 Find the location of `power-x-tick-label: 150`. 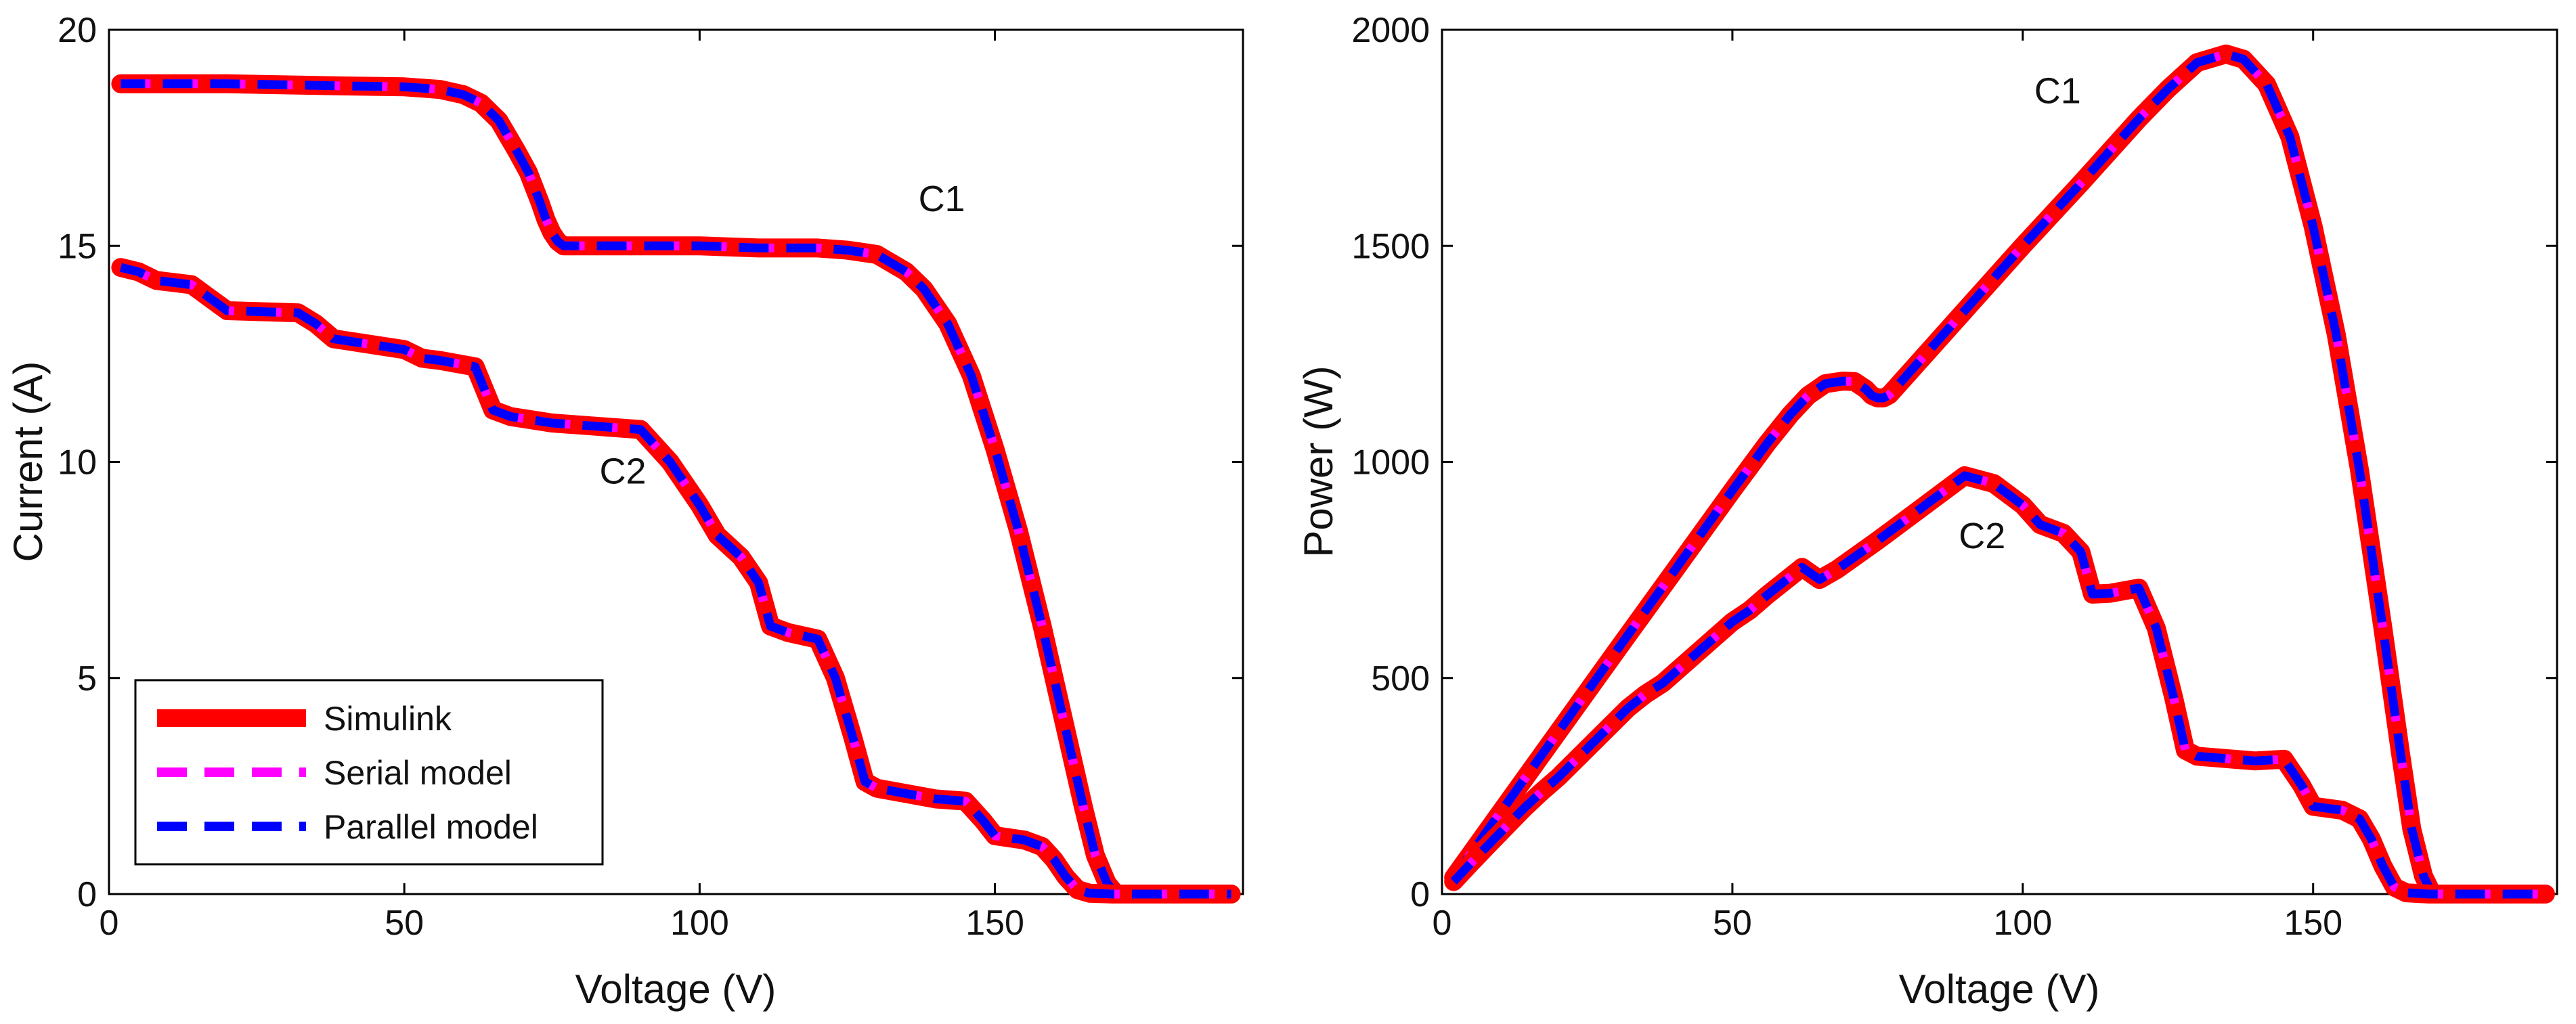

power-x-tick-label: 150 is located at coordinates (2313, 923).